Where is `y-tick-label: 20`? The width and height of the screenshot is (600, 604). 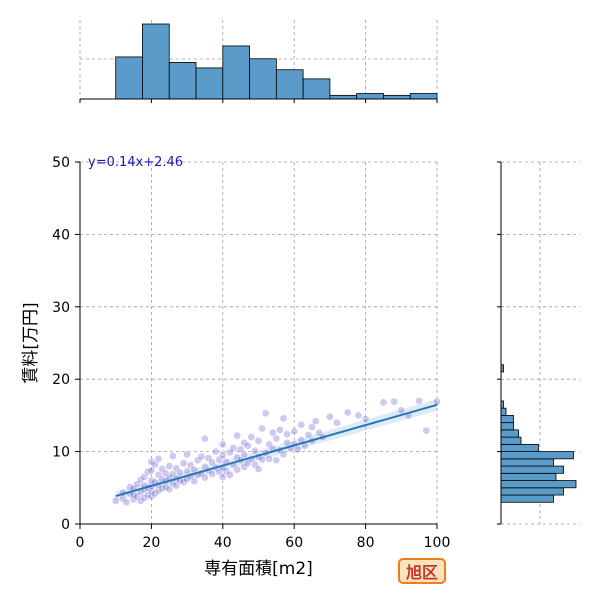 y-tick-label: 20 is located at coordinates (61, 380).